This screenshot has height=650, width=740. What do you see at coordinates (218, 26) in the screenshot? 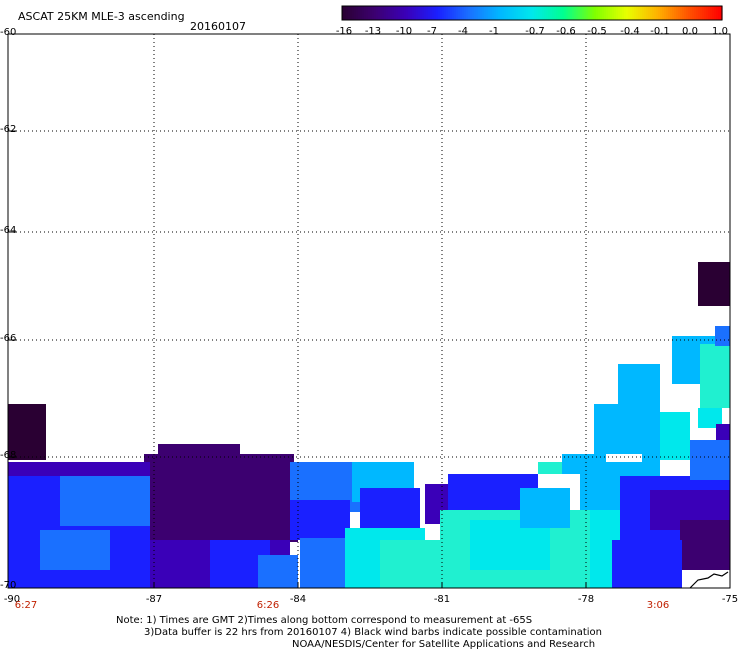
I see `map-date: 20160107` at bounding box center [218, 26].